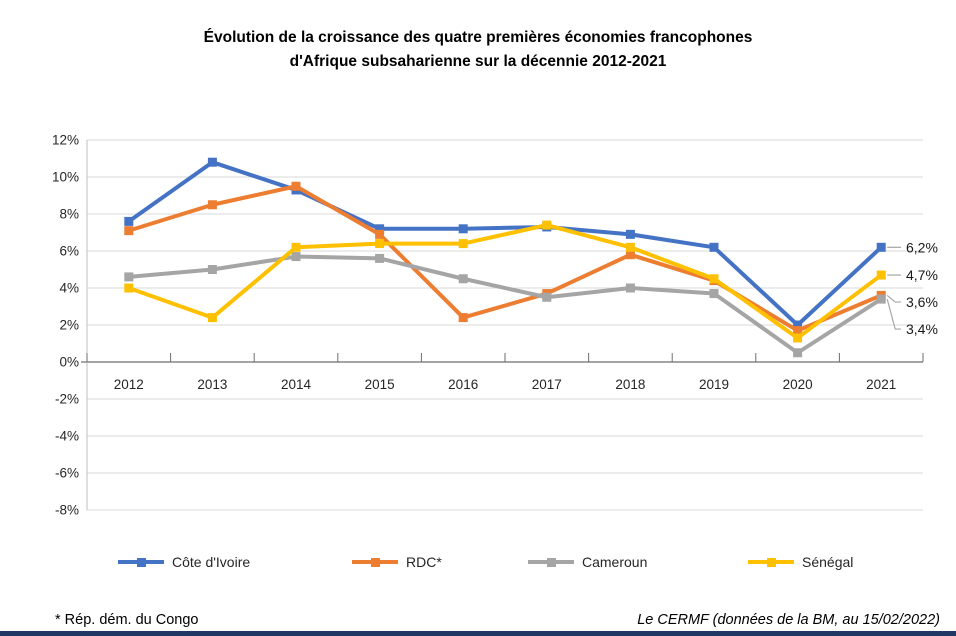  What do you see at coordinates (69, 214) in the screenshot?
I see `y-axis-tick-label: 8%` at bounding box center [69, 214].